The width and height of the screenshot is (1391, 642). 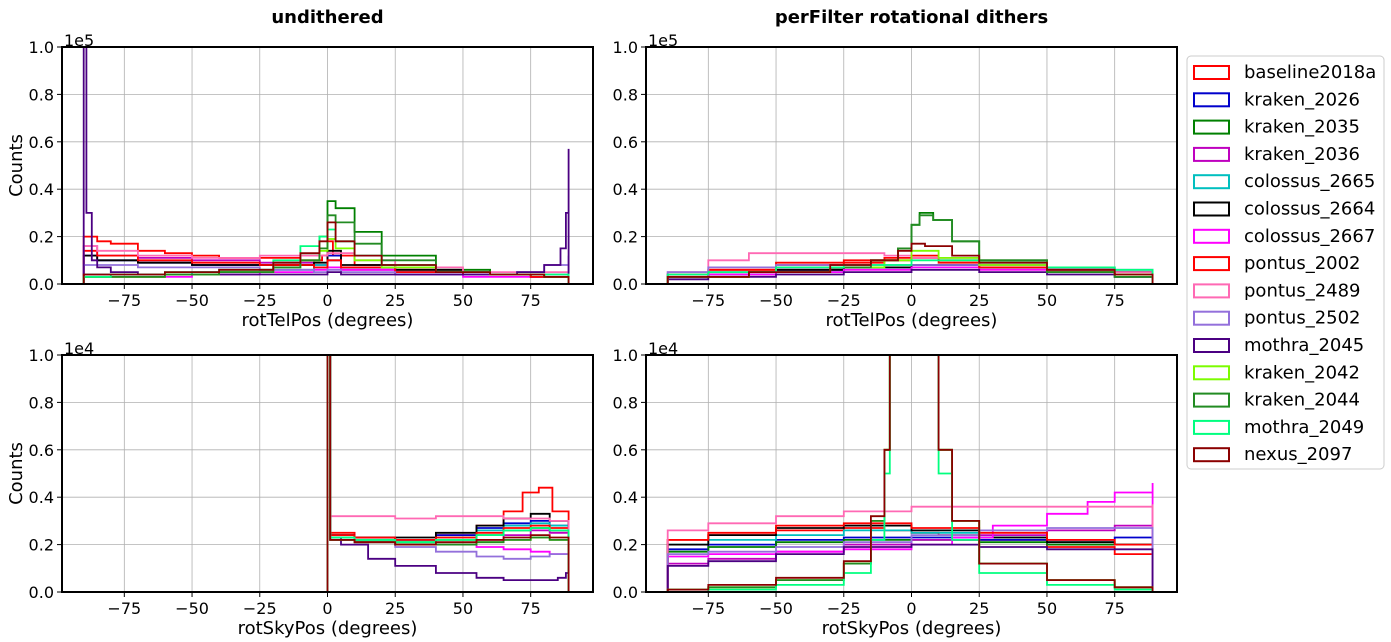 I want to click on legend-label: mothra_2045, so click(x=1304, y=345).